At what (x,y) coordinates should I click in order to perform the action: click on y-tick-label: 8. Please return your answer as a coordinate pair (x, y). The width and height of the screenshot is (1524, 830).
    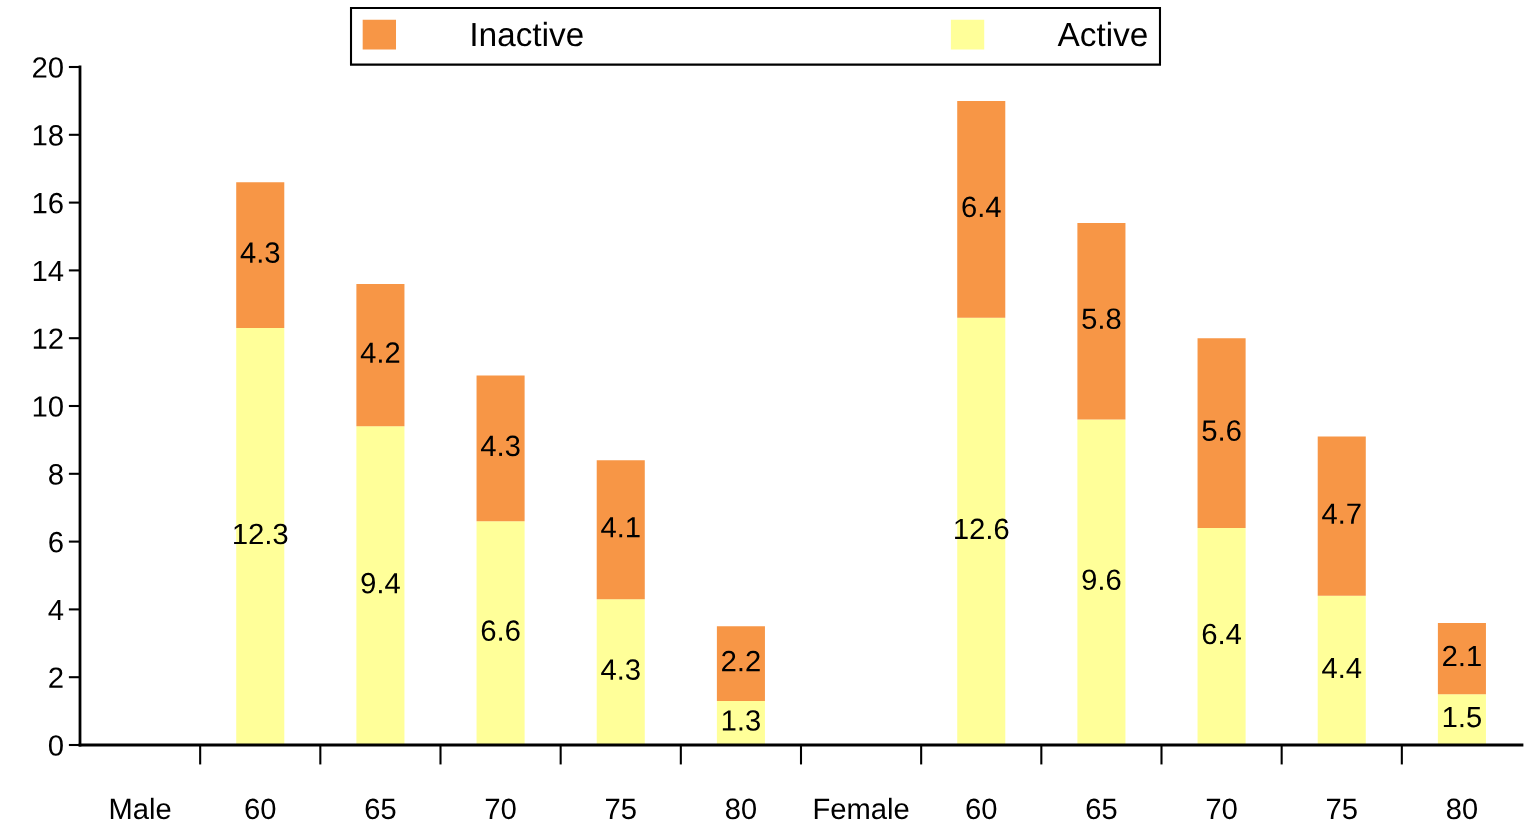
    Looking at the image, I should click on (56, 474).